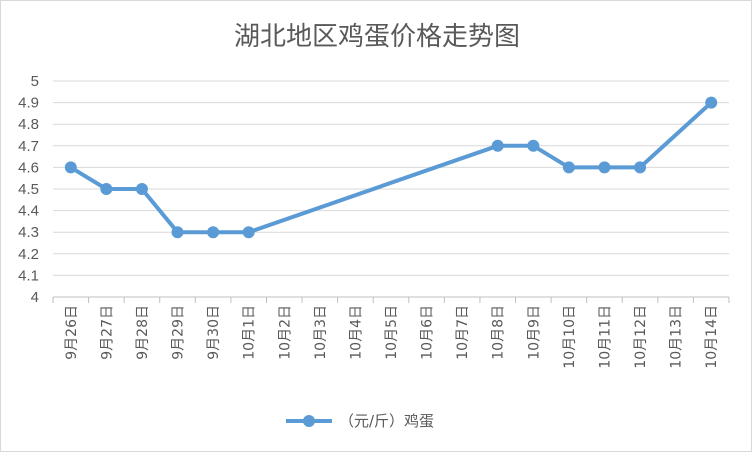 The height and width of the screenshot is (452, 752). Describe the element at coordinates (712, 337) in the screenshot. I see `x-tick-label: 10月14日` at that location.